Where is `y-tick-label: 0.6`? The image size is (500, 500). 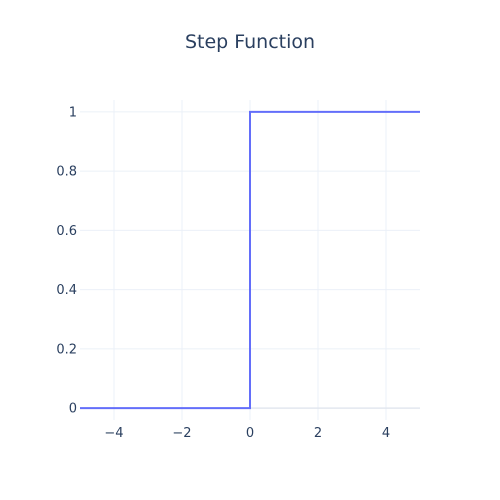
y-tick-label: 0.6 is located at coordinates (66, 231).